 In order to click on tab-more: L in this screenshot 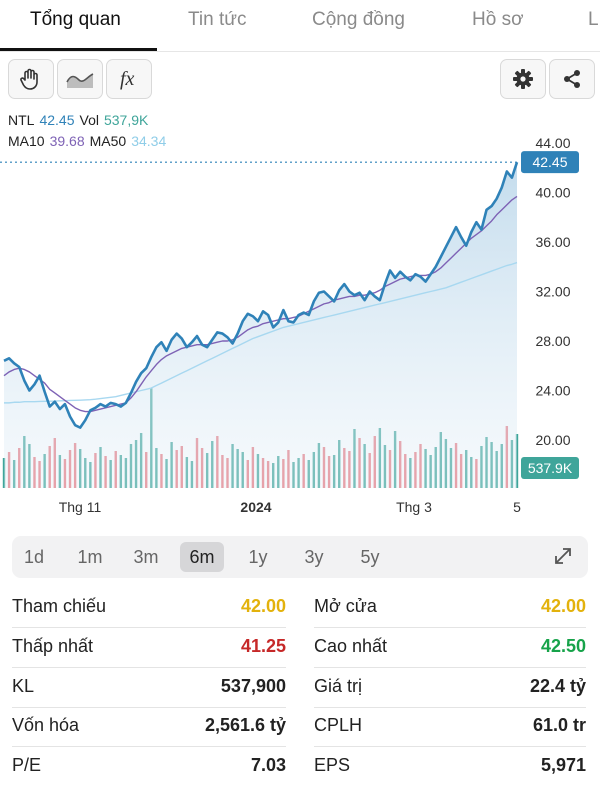, I will do `click(593, 19)`.